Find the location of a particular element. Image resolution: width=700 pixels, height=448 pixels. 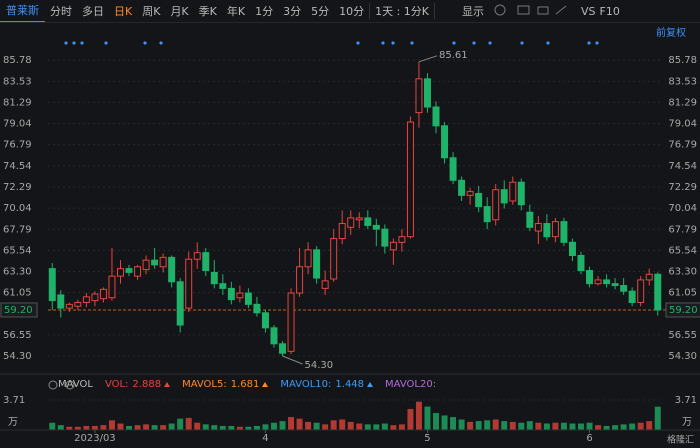

toolbar-extra: F10 is located at coordinates (609, 11).